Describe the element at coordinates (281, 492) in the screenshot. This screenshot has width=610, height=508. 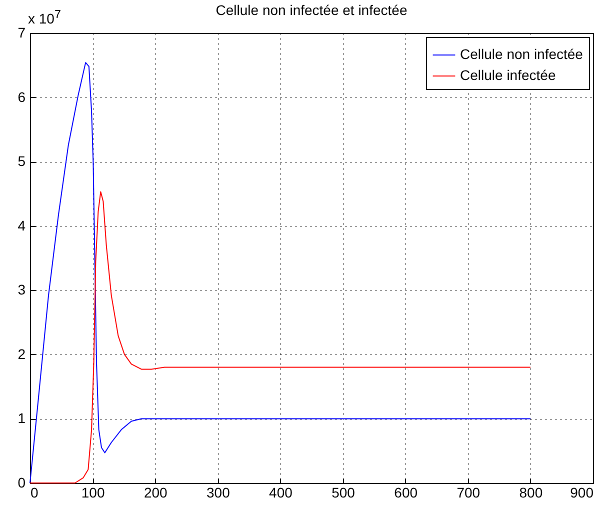
I see `x-tick-label: 400` at that location.